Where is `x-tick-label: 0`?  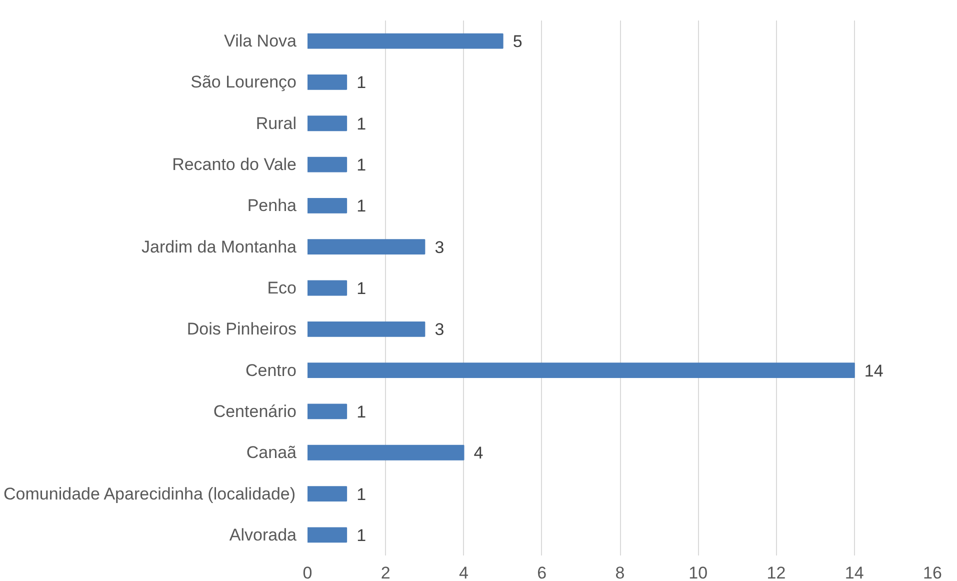
x-tick-label: 0 is located at coordinates (307, 572).